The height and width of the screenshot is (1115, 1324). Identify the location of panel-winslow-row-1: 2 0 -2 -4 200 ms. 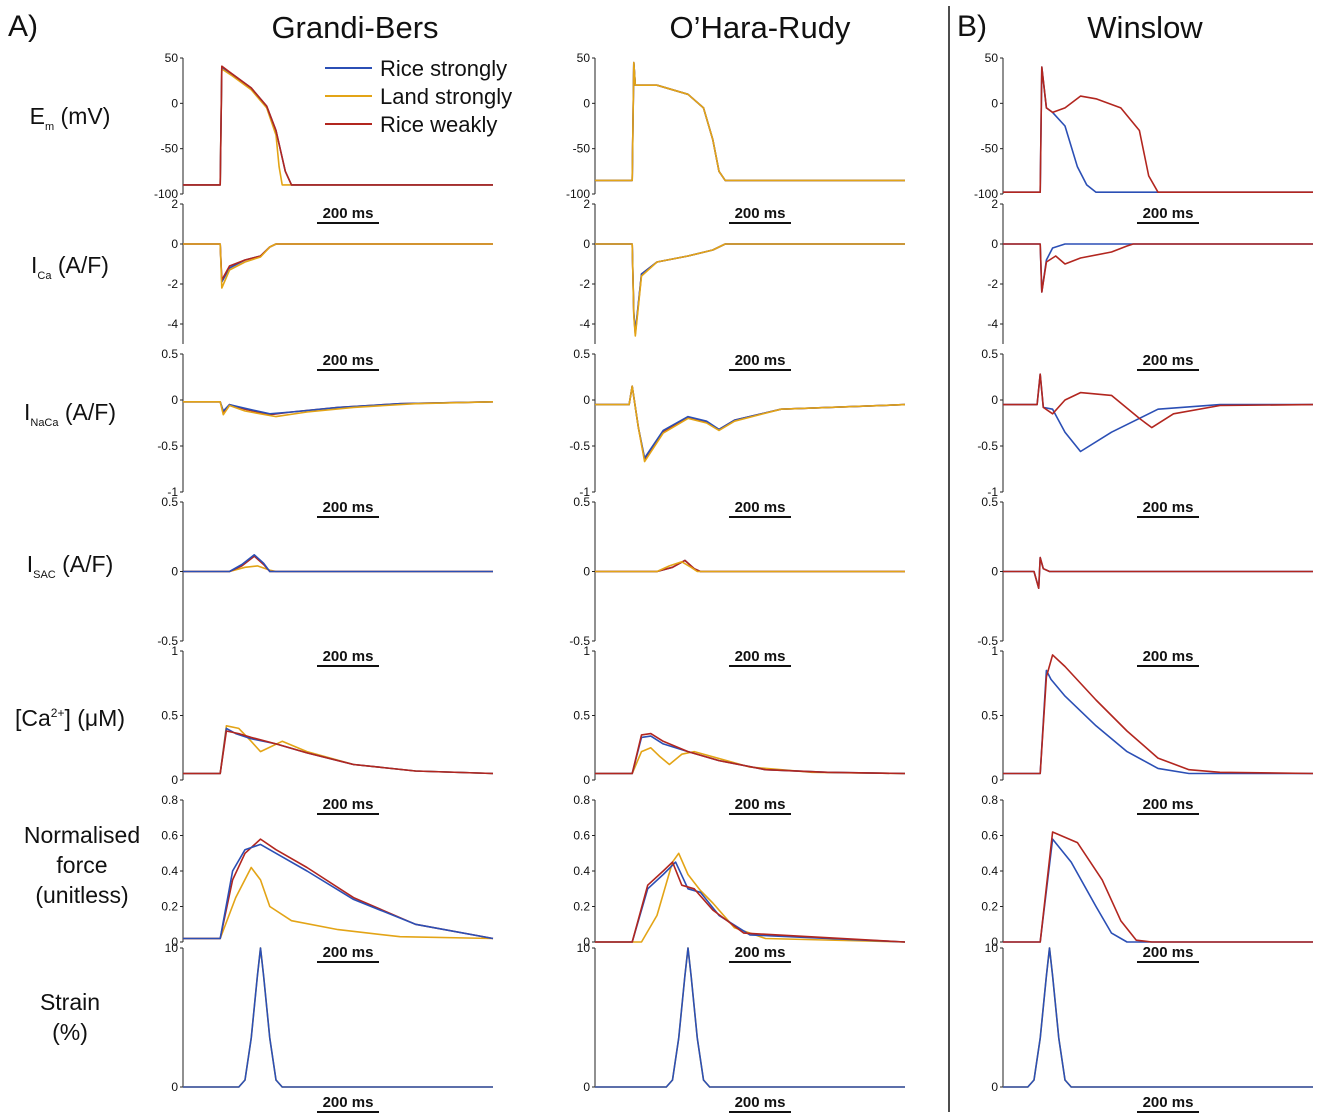
(1150, 284).